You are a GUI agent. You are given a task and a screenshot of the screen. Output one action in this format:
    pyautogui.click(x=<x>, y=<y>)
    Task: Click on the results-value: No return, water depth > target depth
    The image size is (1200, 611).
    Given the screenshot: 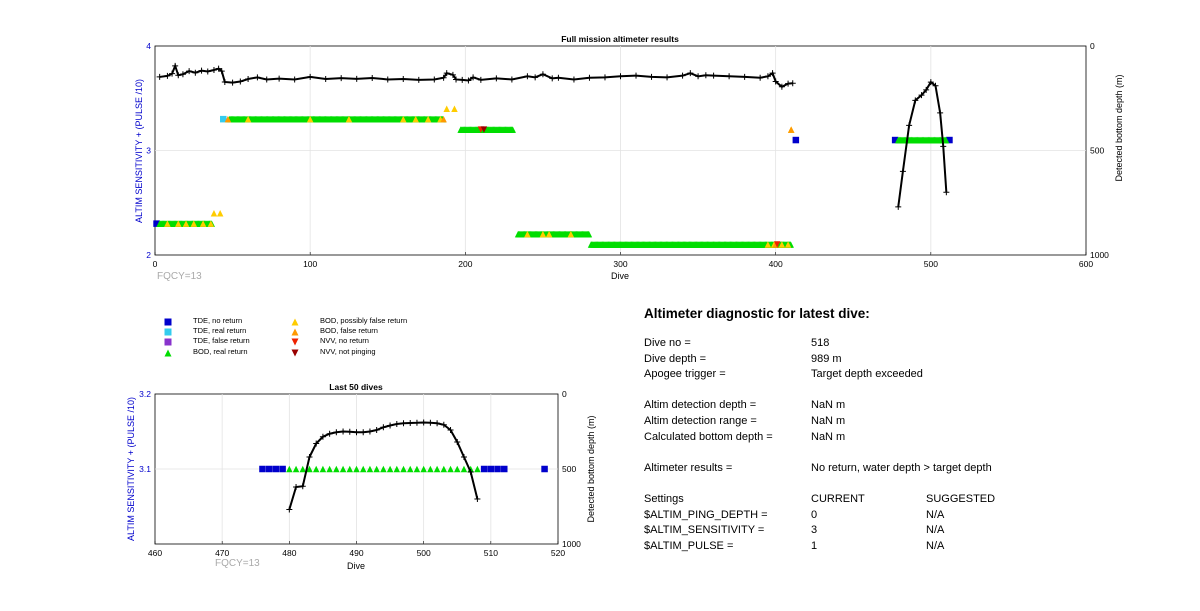 What is the action you would take?
    pyautogui.click(x=901, y=467)
    